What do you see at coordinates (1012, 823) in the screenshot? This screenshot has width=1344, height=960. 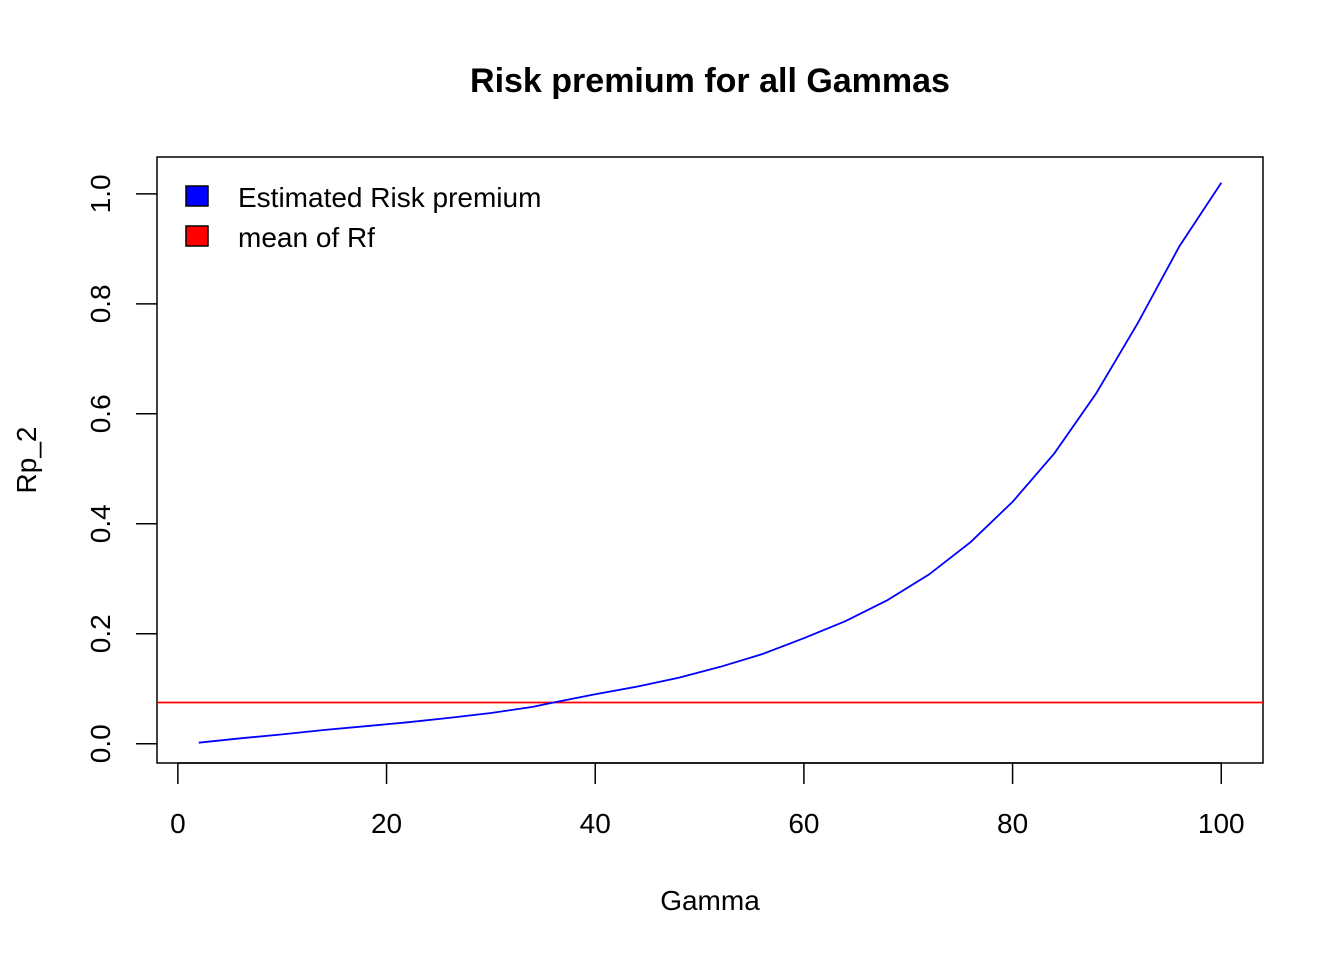 I see `x-tick-label: 80` at bounding box center [1012, 823].